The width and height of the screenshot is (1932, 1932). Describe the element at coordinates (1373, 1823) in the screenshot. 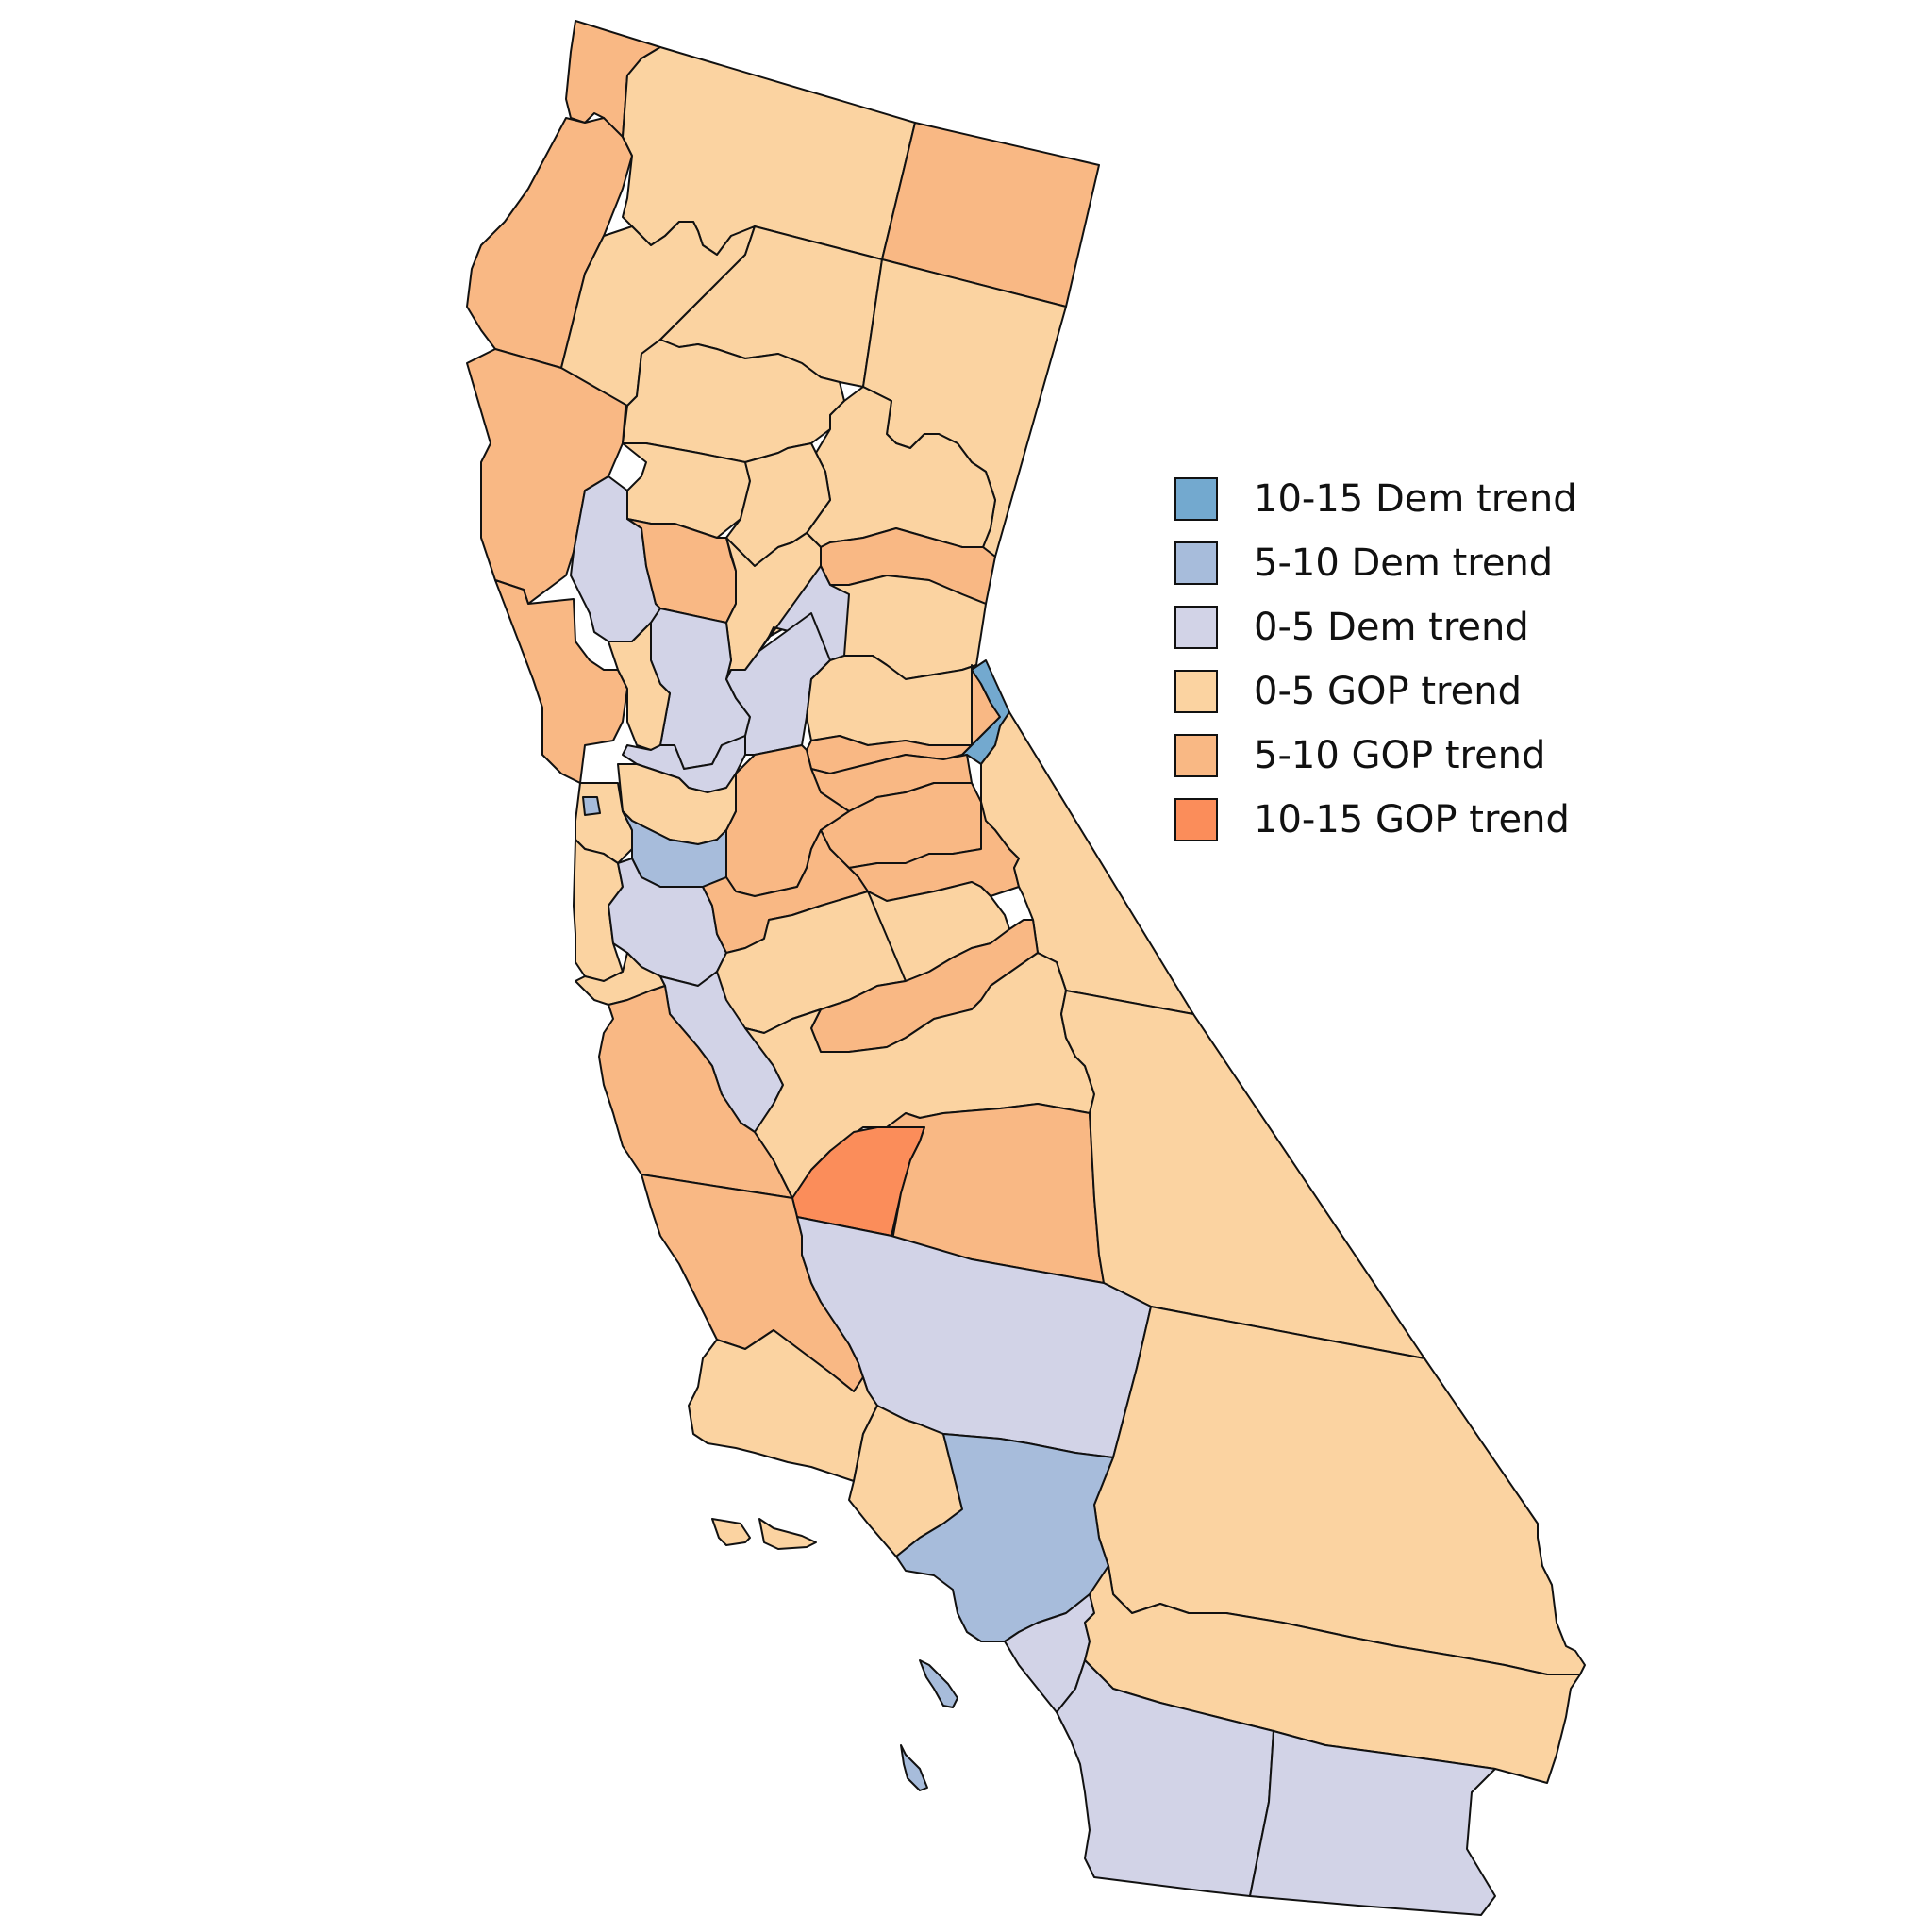

I see `county-imperial` at that location.